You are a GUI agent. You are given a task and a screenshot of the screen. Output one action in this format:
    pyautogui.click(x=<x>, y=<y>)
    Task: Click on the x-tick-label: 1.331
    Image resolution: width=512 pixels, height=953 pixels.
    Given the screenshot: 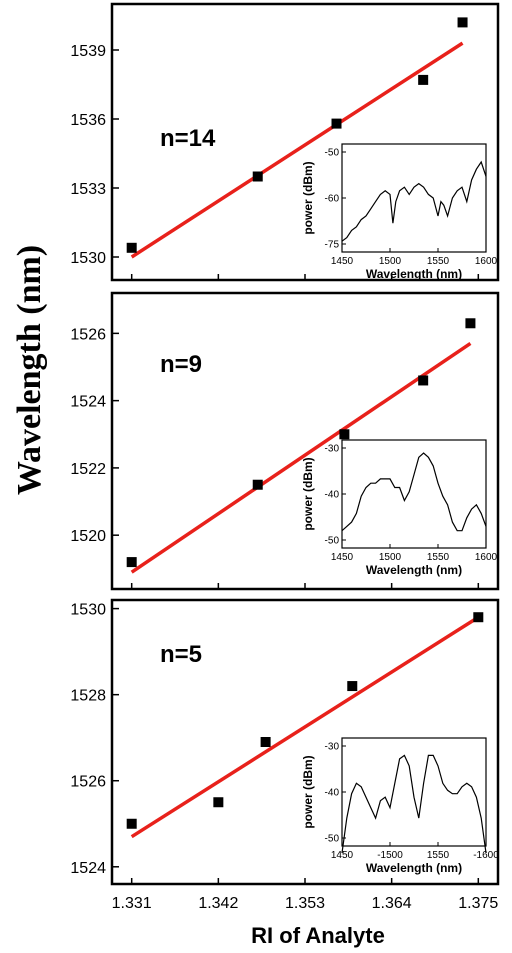 What is the action you would take?
    pyautogui.click(x=132, y=903)
    